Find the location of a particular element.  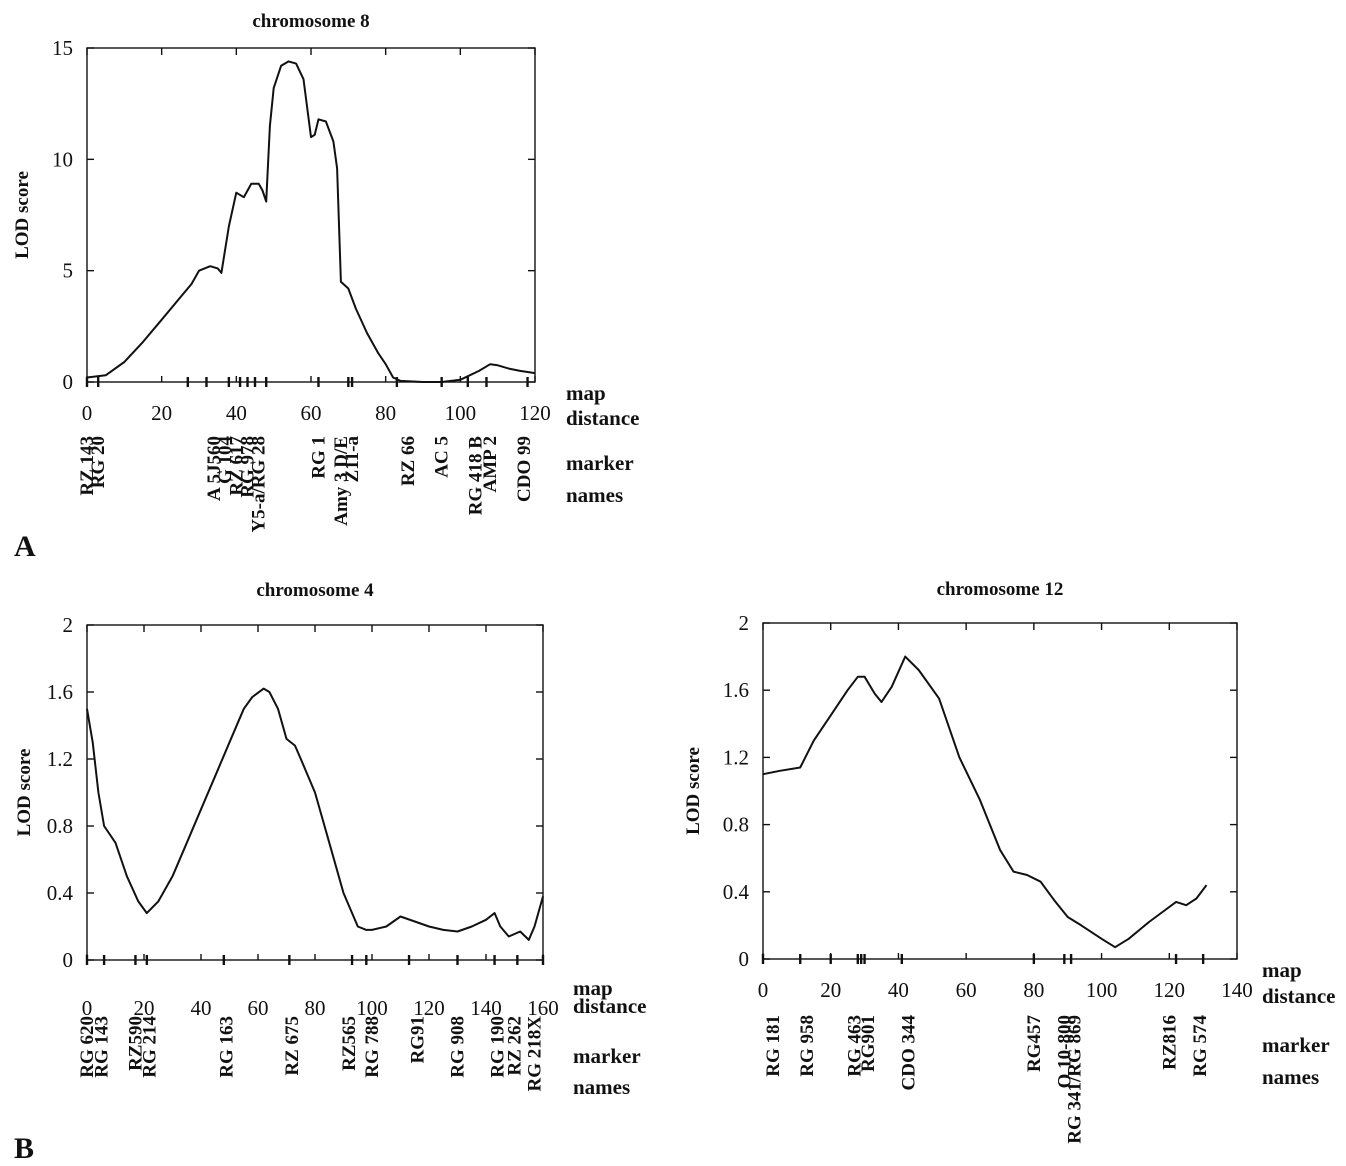

marker-name: AMP 2 is located at coordinates (490, 464).